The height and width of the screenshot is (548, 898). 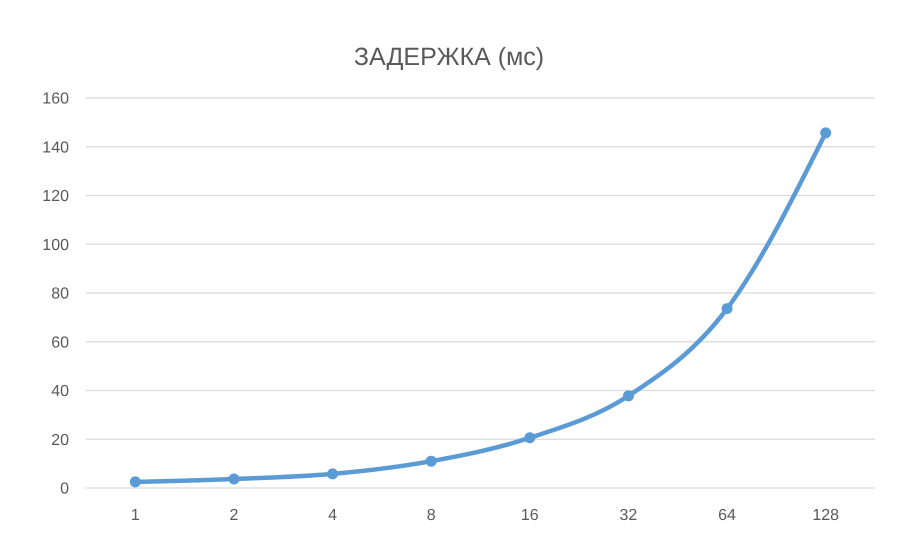 I want to click on chart-title: ЗАДЕРЖКА (мс), so click(x=449, y=57).